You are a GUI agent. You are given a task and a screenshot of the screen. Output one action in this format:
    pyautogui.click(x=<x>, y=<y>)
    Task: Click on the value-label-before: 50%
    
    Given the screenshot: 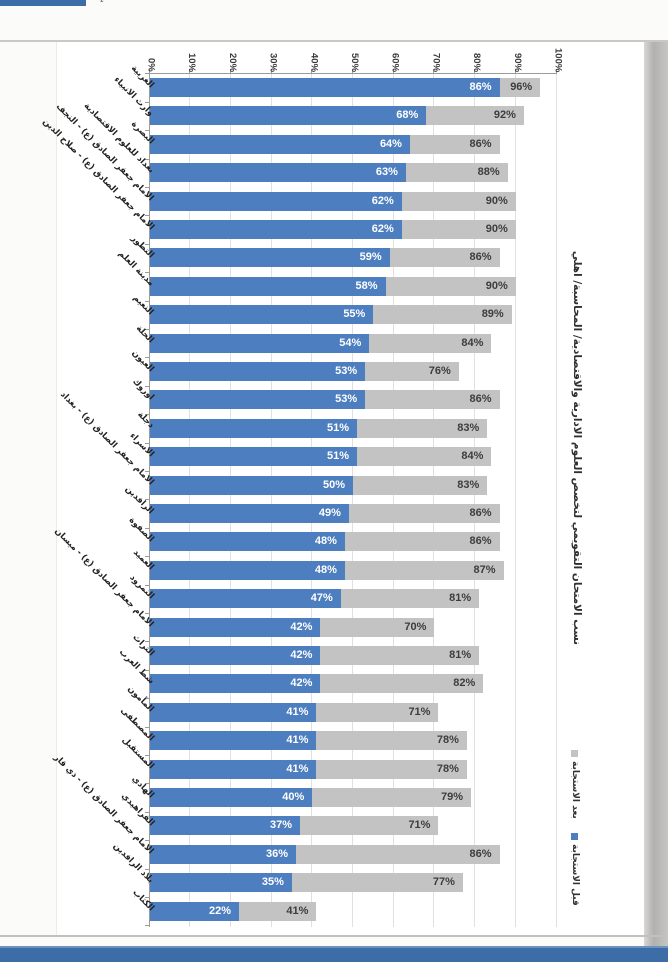 What is the action you would take?
    pyautogui.click(x=333, y=484)
    